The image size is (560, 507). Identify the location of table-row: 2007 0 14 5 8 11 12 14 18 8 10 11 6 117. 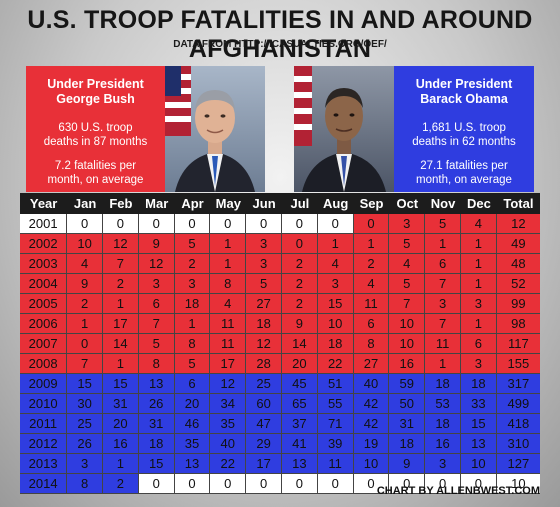
(280, 344).